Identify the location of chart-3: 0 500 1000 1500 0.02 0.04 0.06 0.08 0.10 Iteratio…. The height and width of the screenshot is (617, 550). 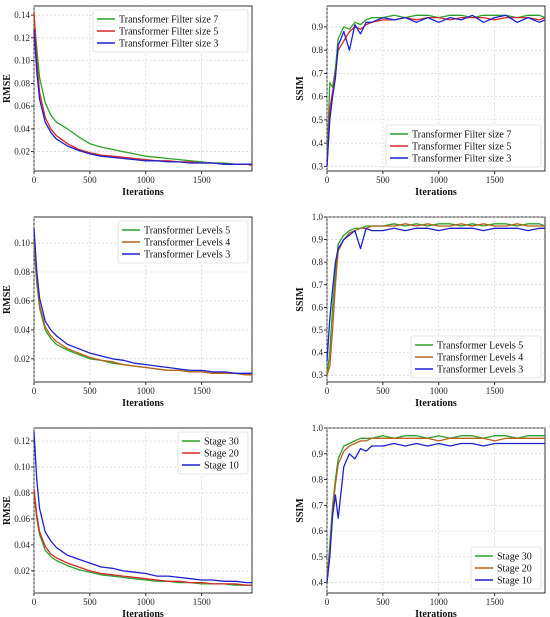
(127, 312).